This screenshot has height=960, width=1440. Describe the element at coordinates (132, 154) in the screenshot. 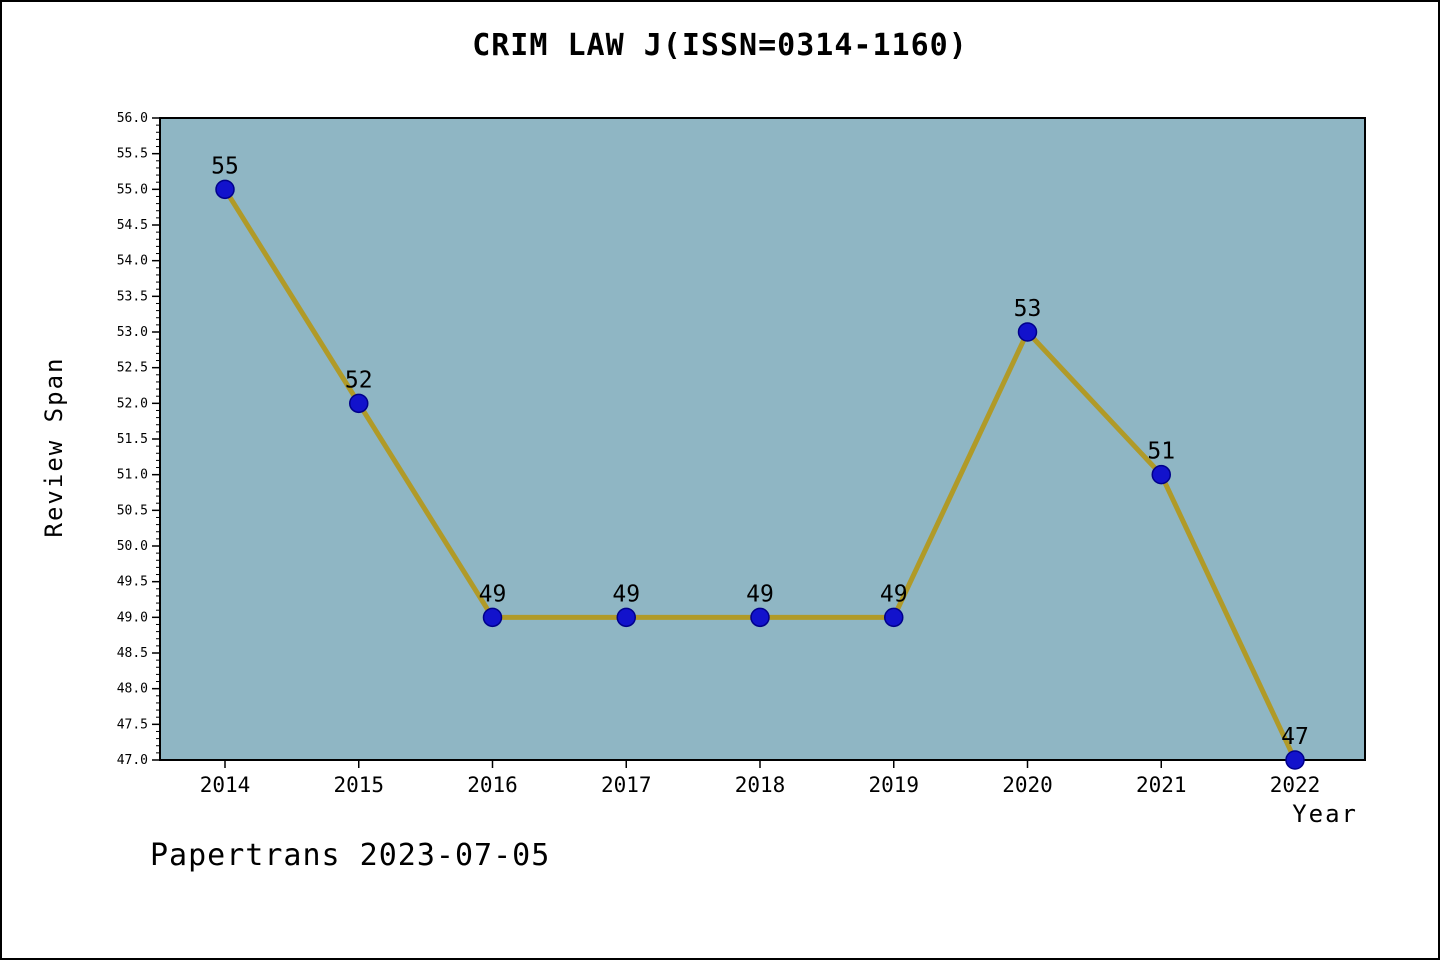

I see `y-tick-label: 55.5` at that location.